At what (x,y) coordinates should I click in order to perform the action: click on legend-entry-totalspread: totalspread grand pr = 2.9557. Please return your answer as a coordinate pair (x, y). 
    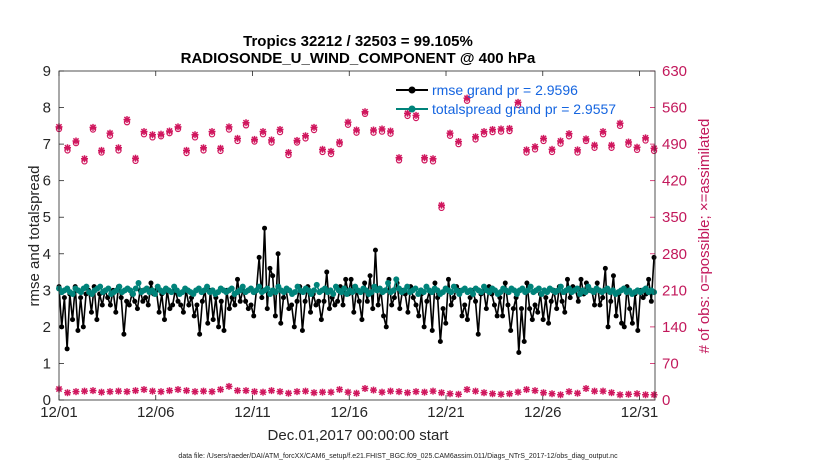
    Looking at the image, I should click on (506, 109).